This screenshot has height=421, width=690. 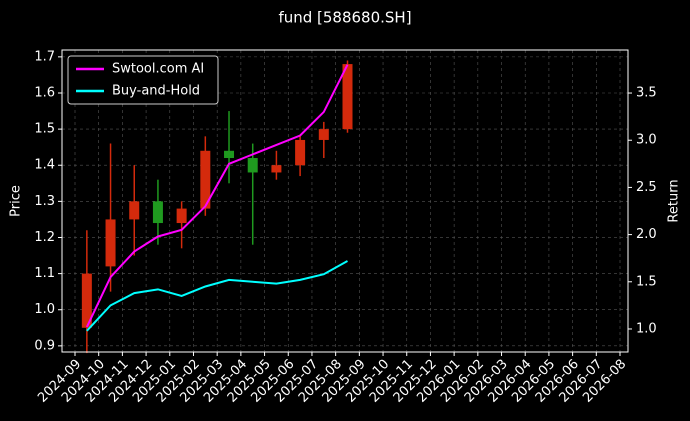 What do you see at coordinates (646, 328) in the screenshot?
I see `y2-tick-label: 1.0` at bounding box center [646, 328].